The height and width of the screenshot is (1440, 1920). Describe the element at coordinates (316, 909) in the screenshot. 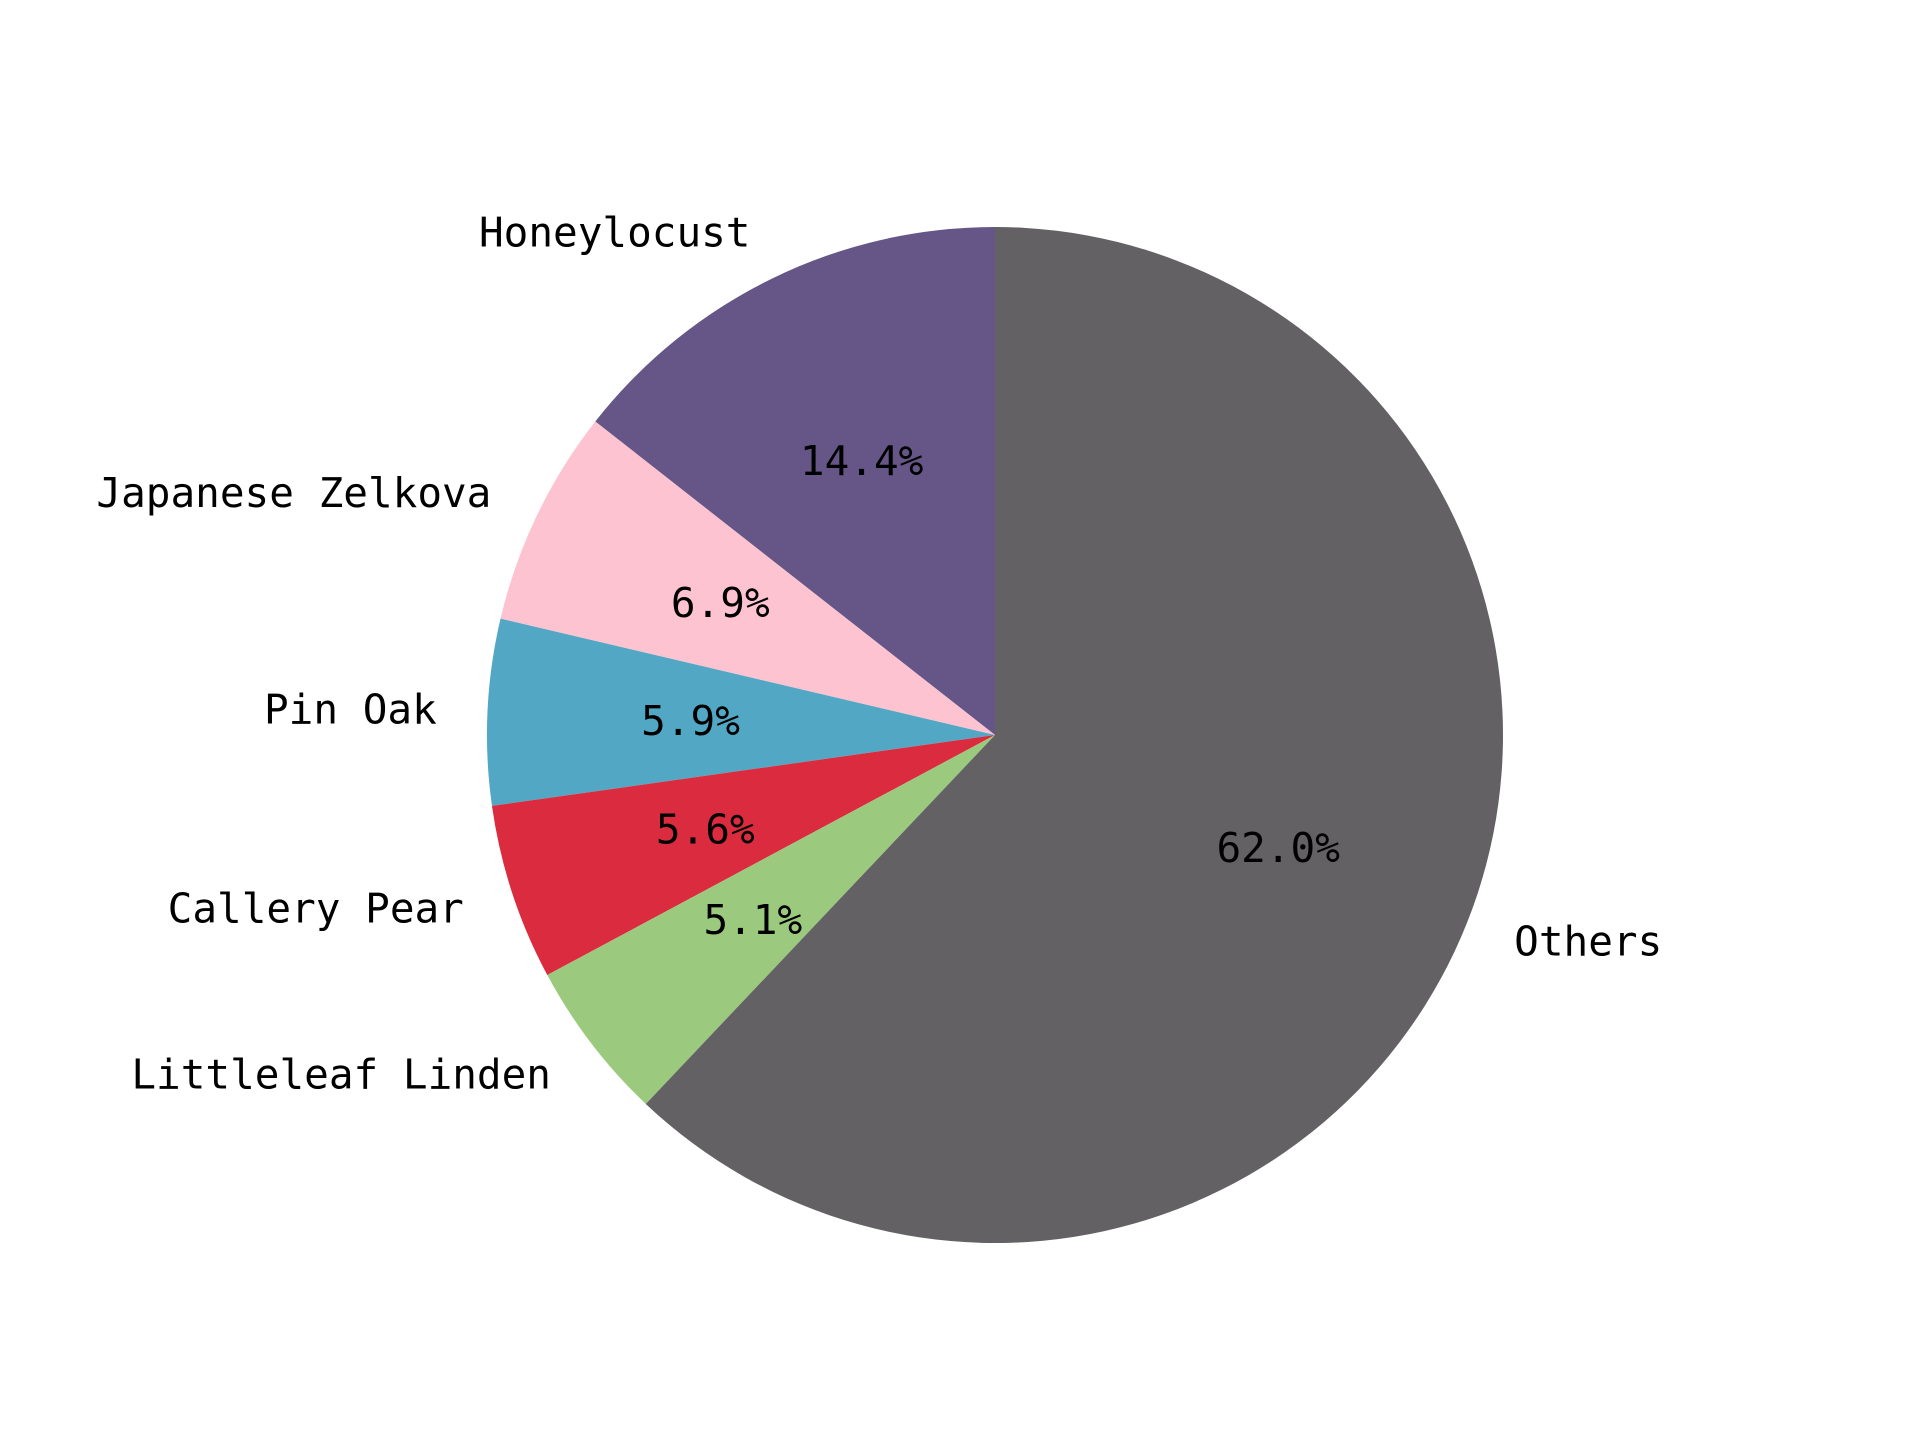

I see `slice-label-callery-pear: Callery Pear` at that location.